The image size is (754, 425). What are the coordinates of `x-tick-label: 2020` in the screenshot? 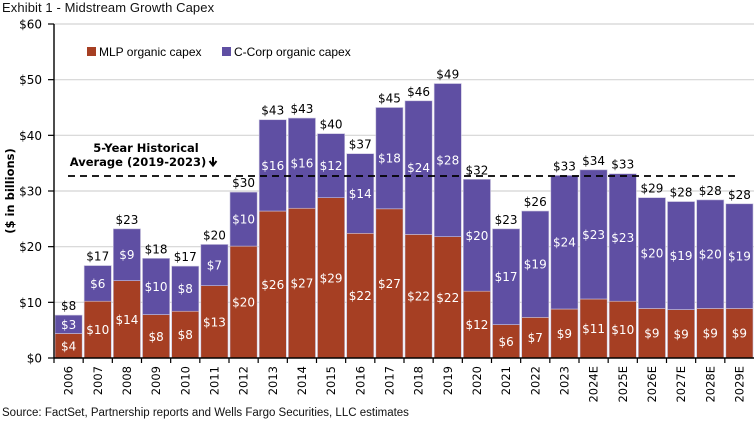 It's located at (477, 380).